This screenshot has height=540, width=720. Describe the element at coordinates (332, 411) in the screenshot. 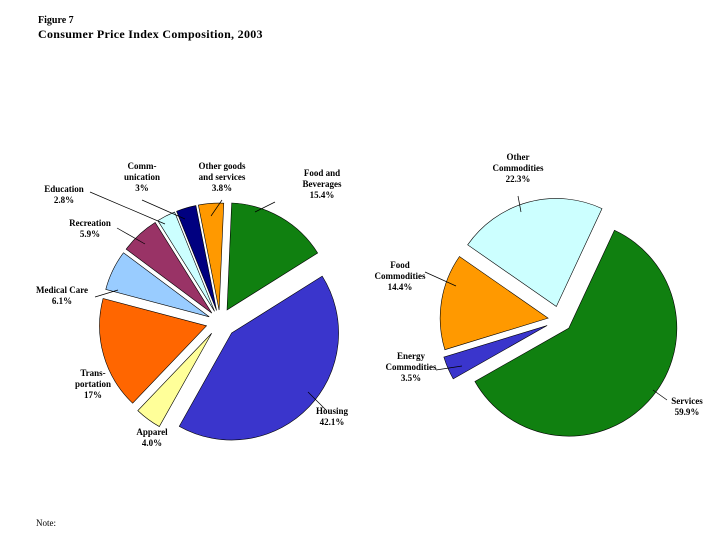

I see `slice-label-housing: Housing` at that location.